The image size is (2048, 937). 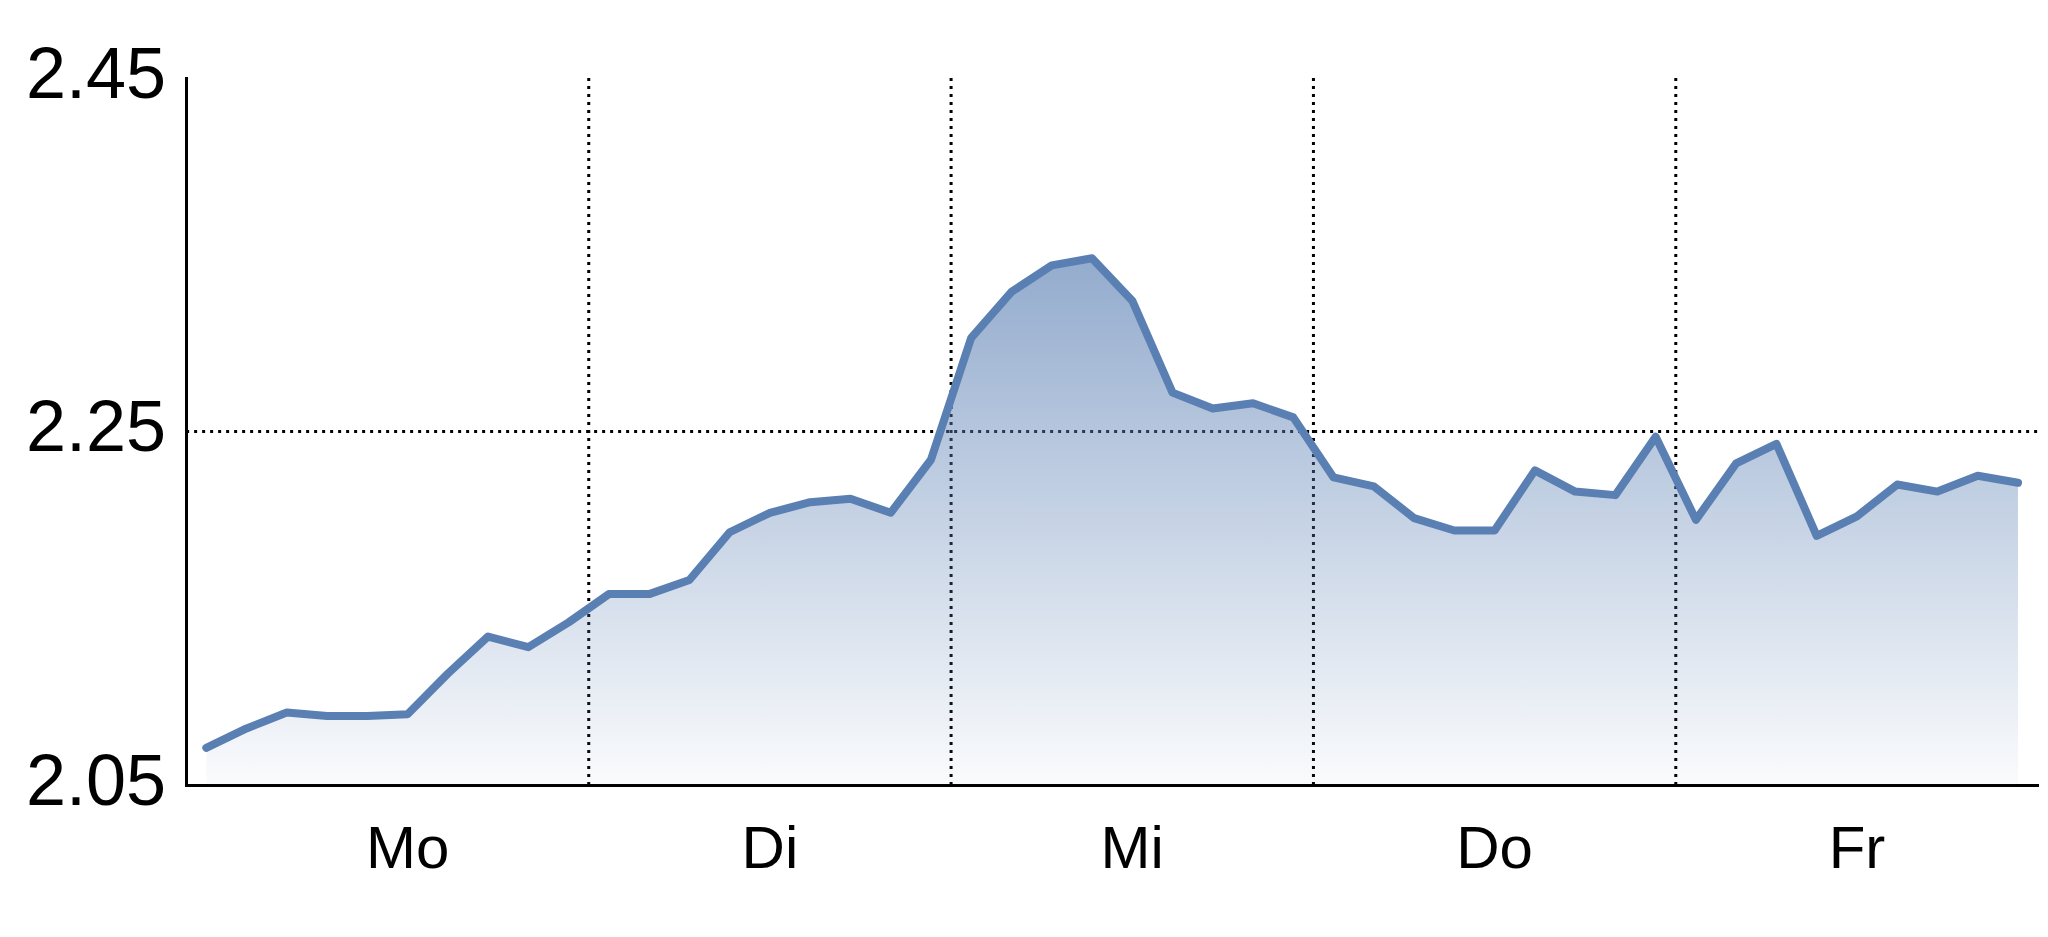 I want to click on y-tick-label: 2.05, so click(x=96, y=779).